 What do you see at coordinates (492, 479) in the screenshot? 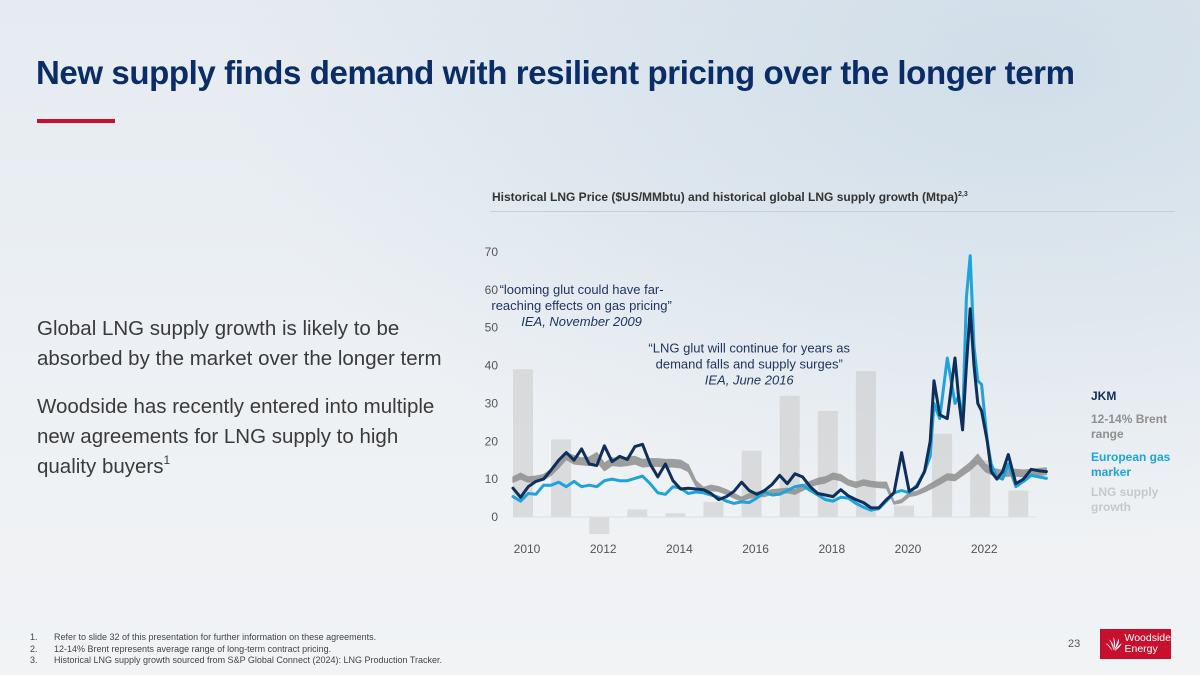
I see `y-tick-10: 10` at bounding box center [492, 479].